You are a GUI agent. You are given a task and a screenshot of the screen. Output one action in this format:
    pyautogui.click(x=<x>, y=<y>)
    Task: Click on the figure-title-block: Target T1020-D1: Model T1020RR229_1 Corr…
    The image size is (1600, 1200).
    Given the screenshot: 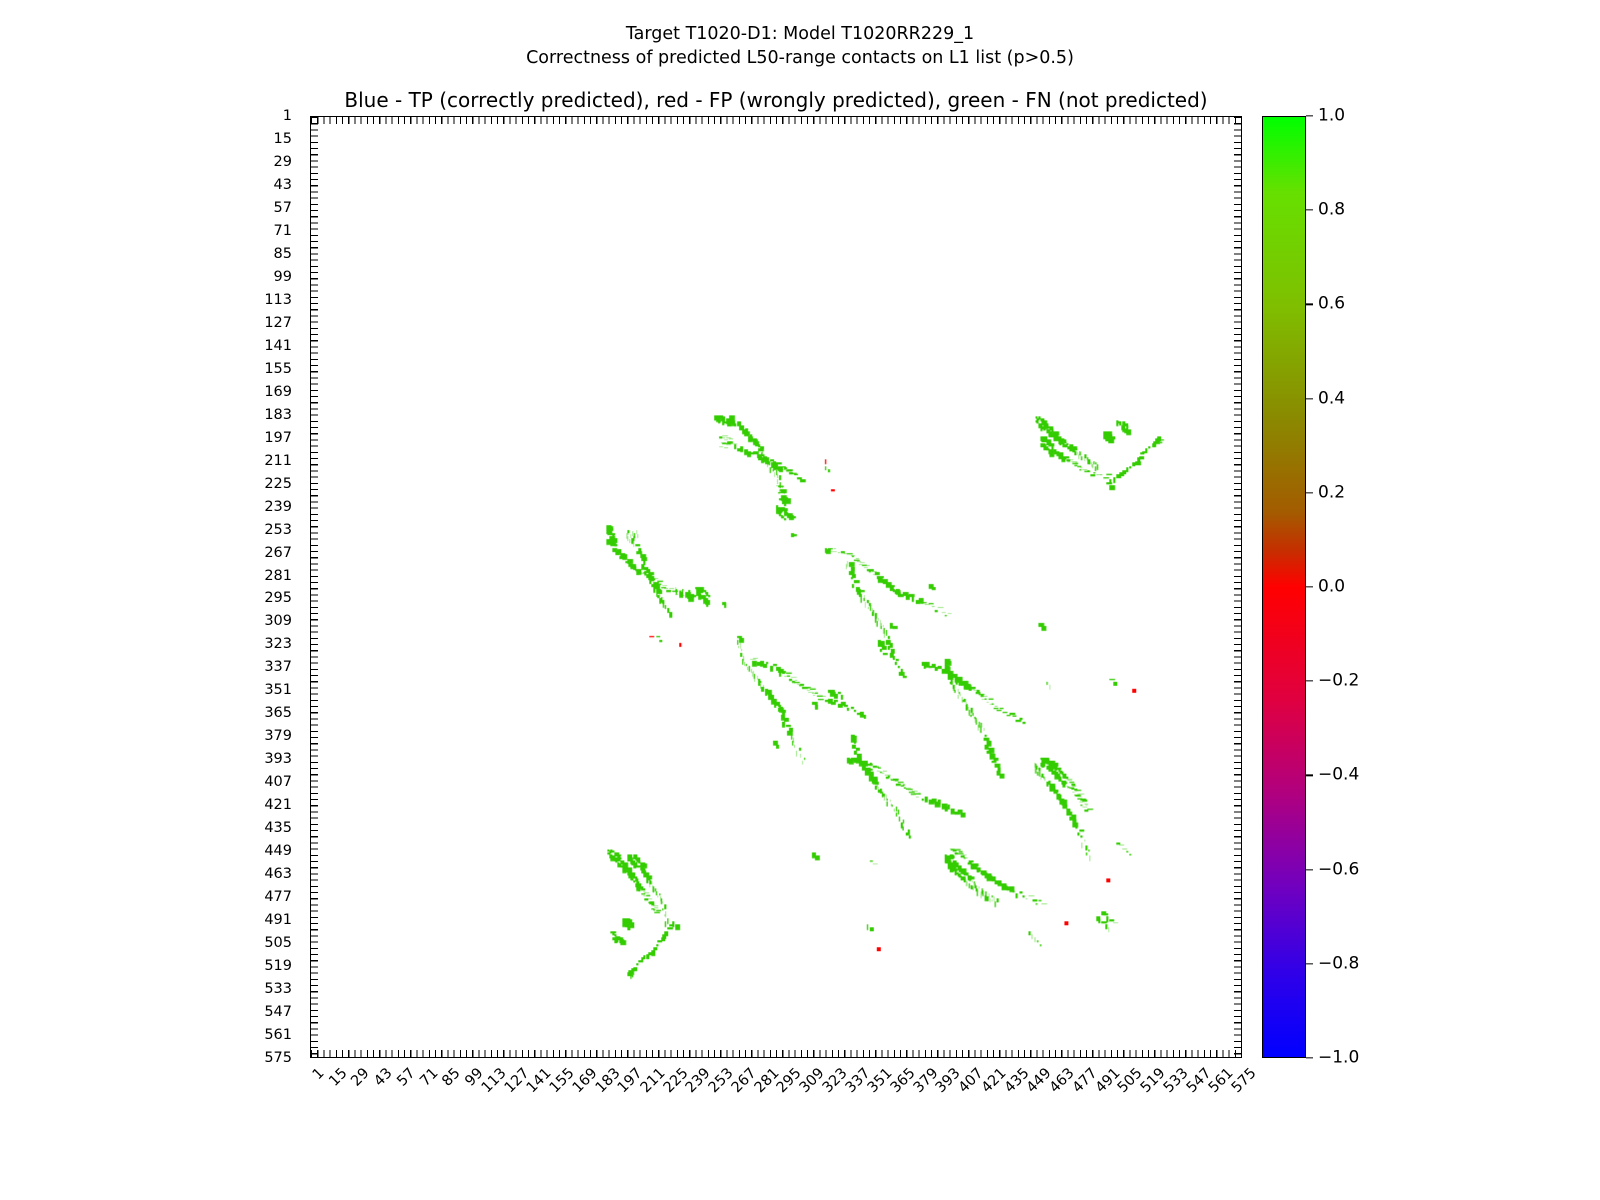 What is the action you would take?
    pyautogui.click(x=800, y=46)
    